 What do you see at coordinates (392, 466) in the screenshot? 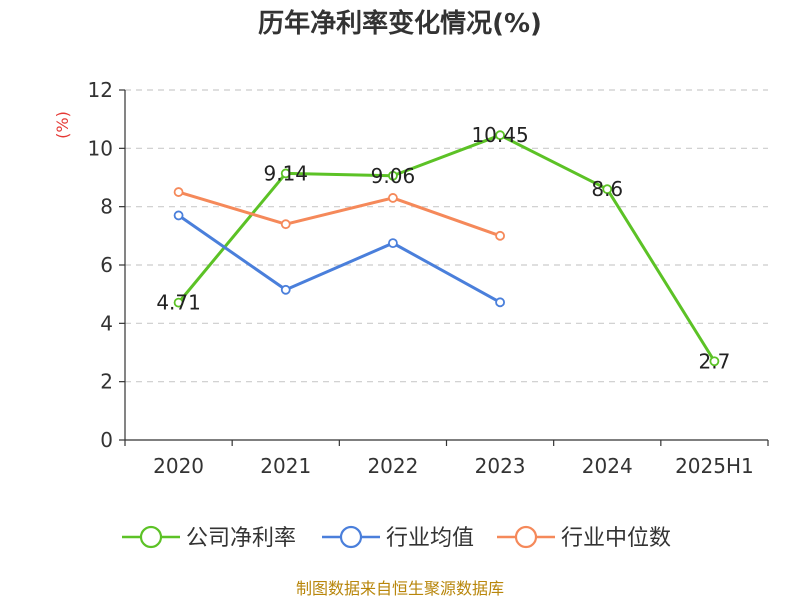
I see `x-tick-label: 2022` at bounding box center [392, 466].